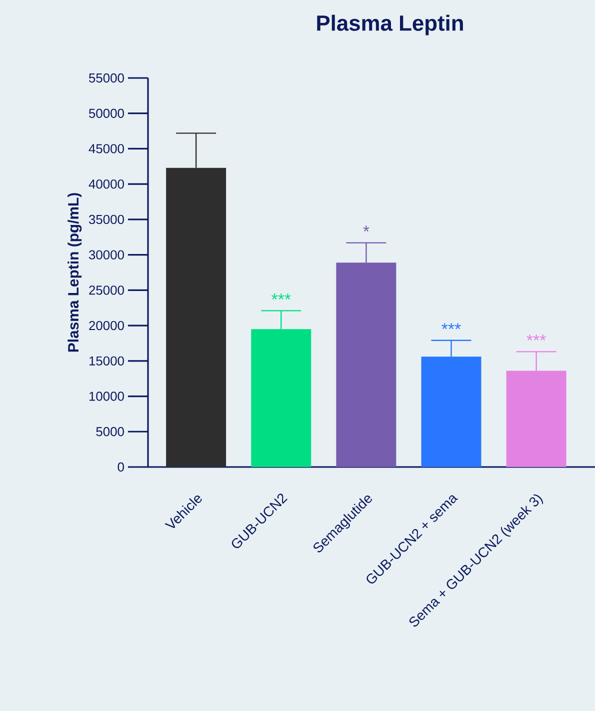 This screenshot has height=711, width=595. Describe the element at coordinates (106, 184) in the screenshot. I see `y-tick-label: 40000` at that location.